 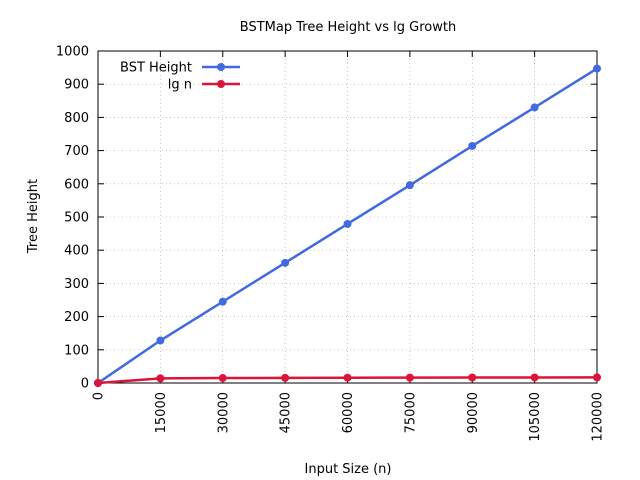 What do you see at coordinates (598, 417) in the screenshot?
I see `x-tick-label: 120000` at bounding box center [598, 417].